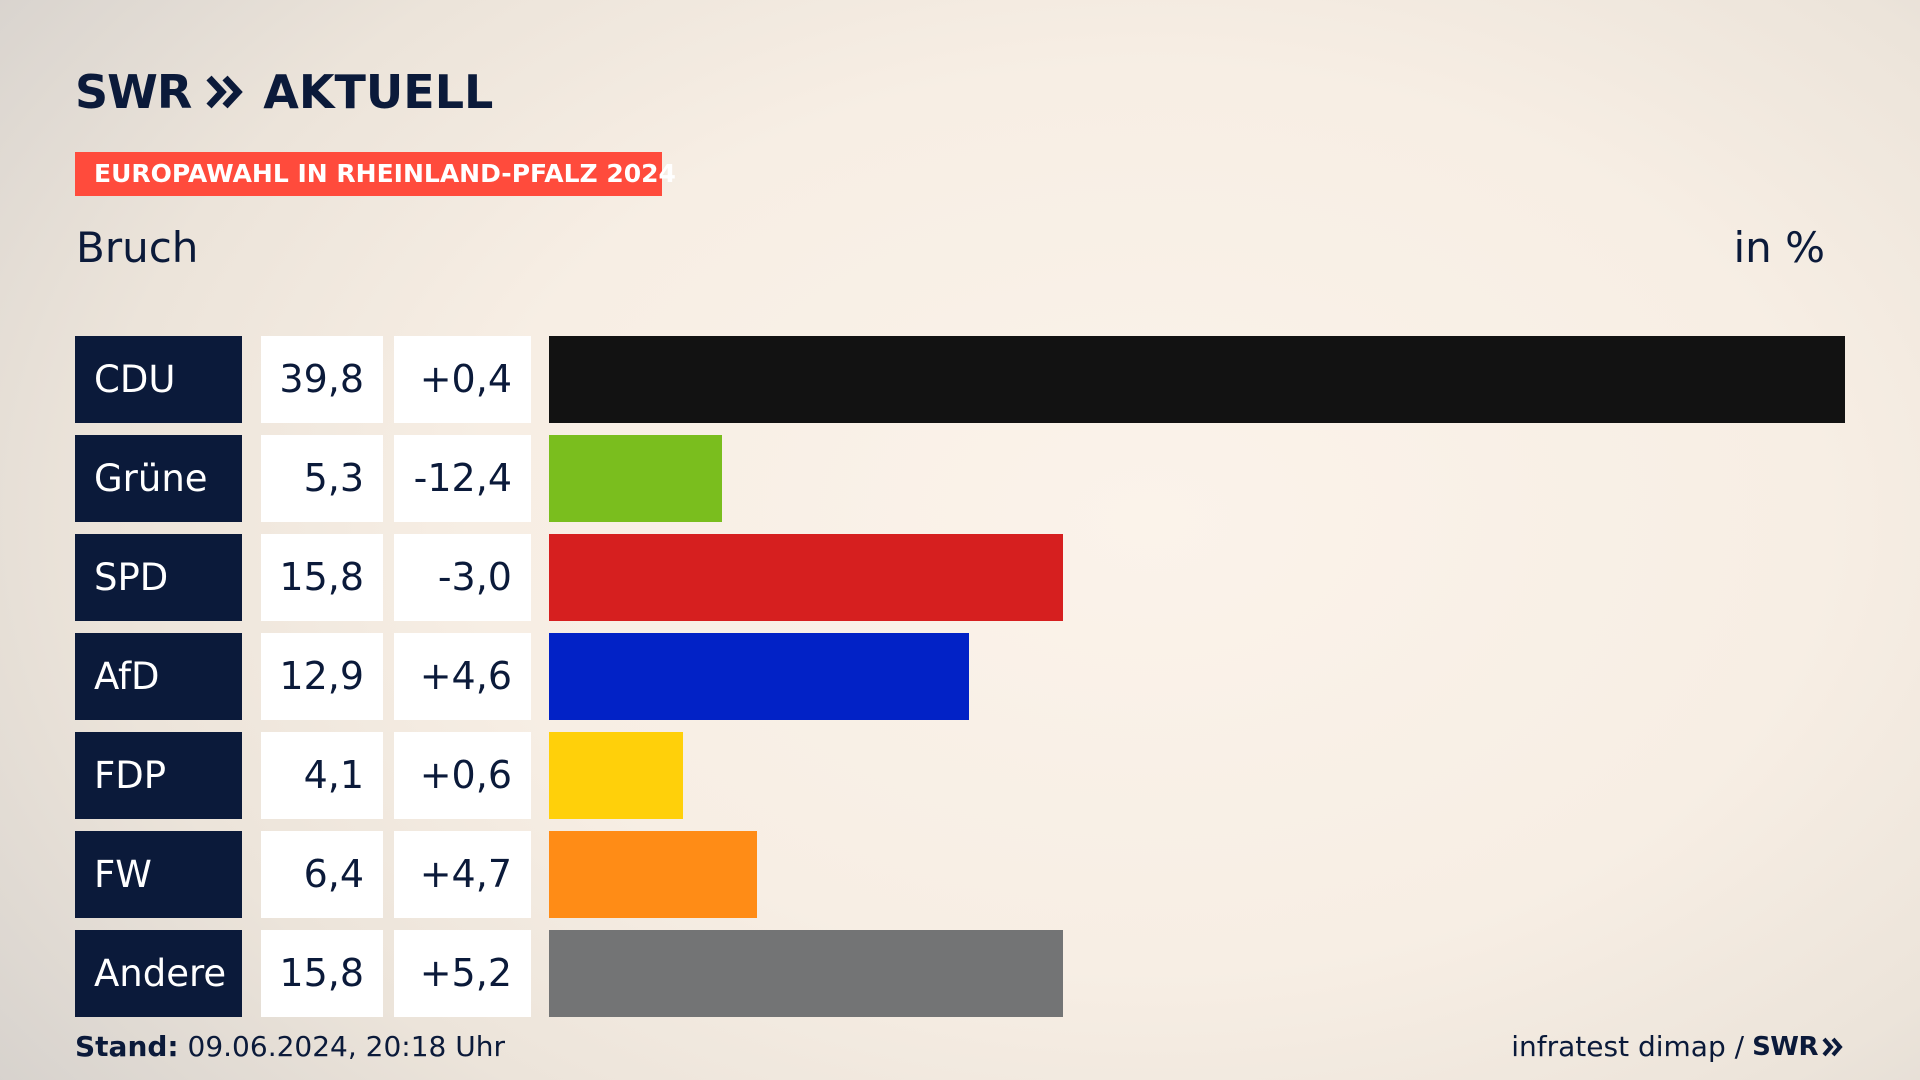 Image resolution: width=1920 pixels, height=1080 pixels. I want to click on vote-share-value: 12,9, so click(322, 676).